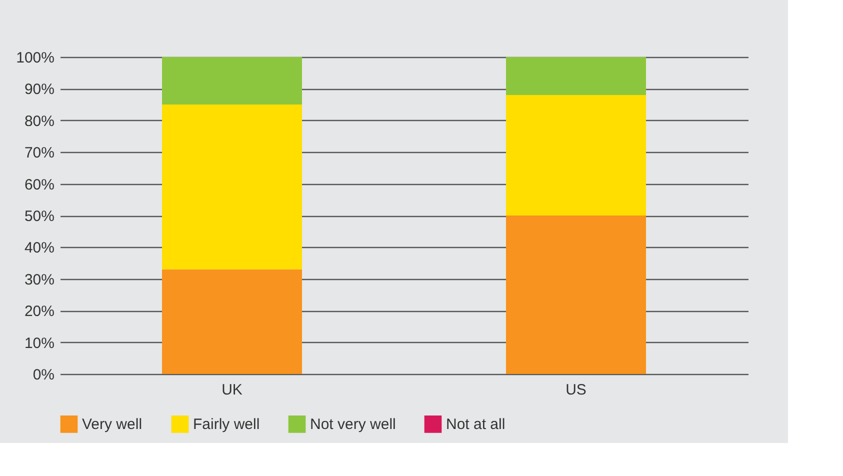 This screenshot has width=843, height=476. I want to click on y-tick-label: 40%, so click(39, 248).